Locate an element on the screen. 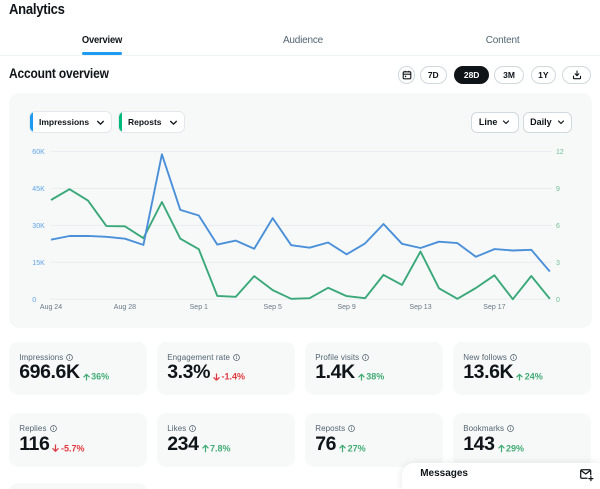 Image resolution: width=600 pixels, height=489 pixels. svg-text: 30K is located at coordinates (38, 226).